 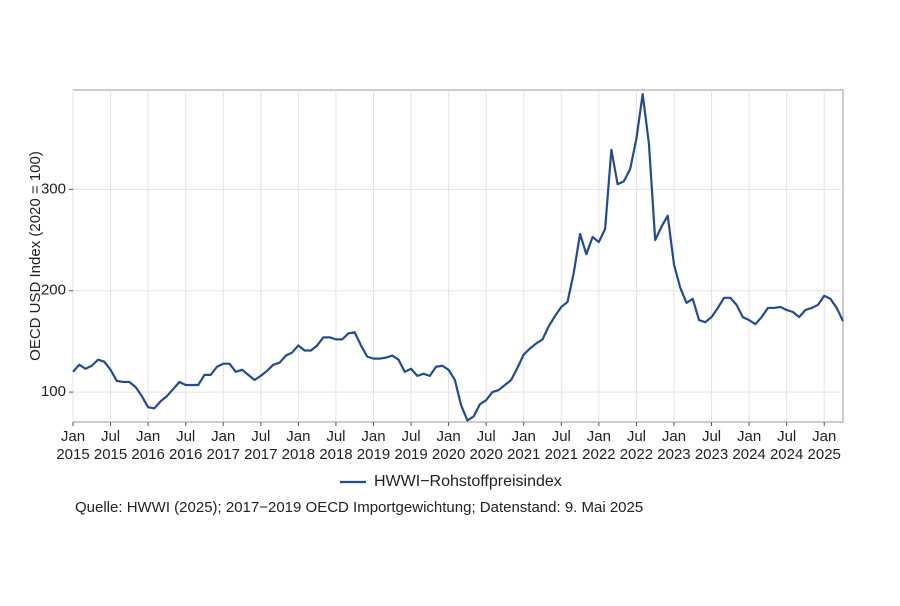 What do you see at coordinates (410, 445) in the screenshot?
I see `x-tick-label: Jul 2019` at bounding box center [410, 445].